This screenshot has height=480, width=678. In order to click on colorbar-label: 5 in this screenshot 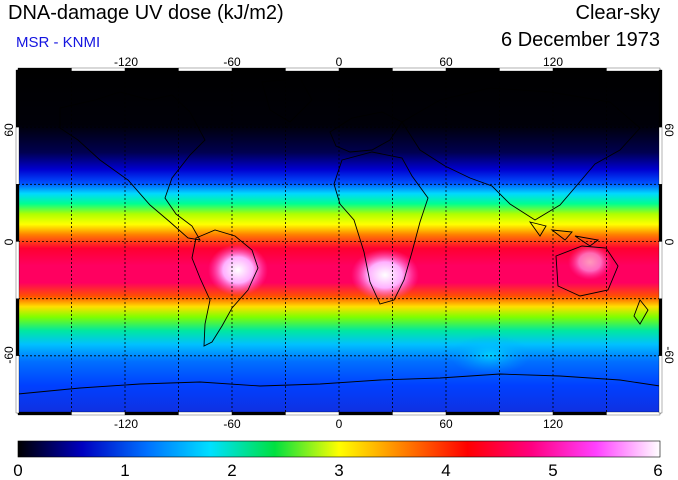, I will do `click(552, 470)`.